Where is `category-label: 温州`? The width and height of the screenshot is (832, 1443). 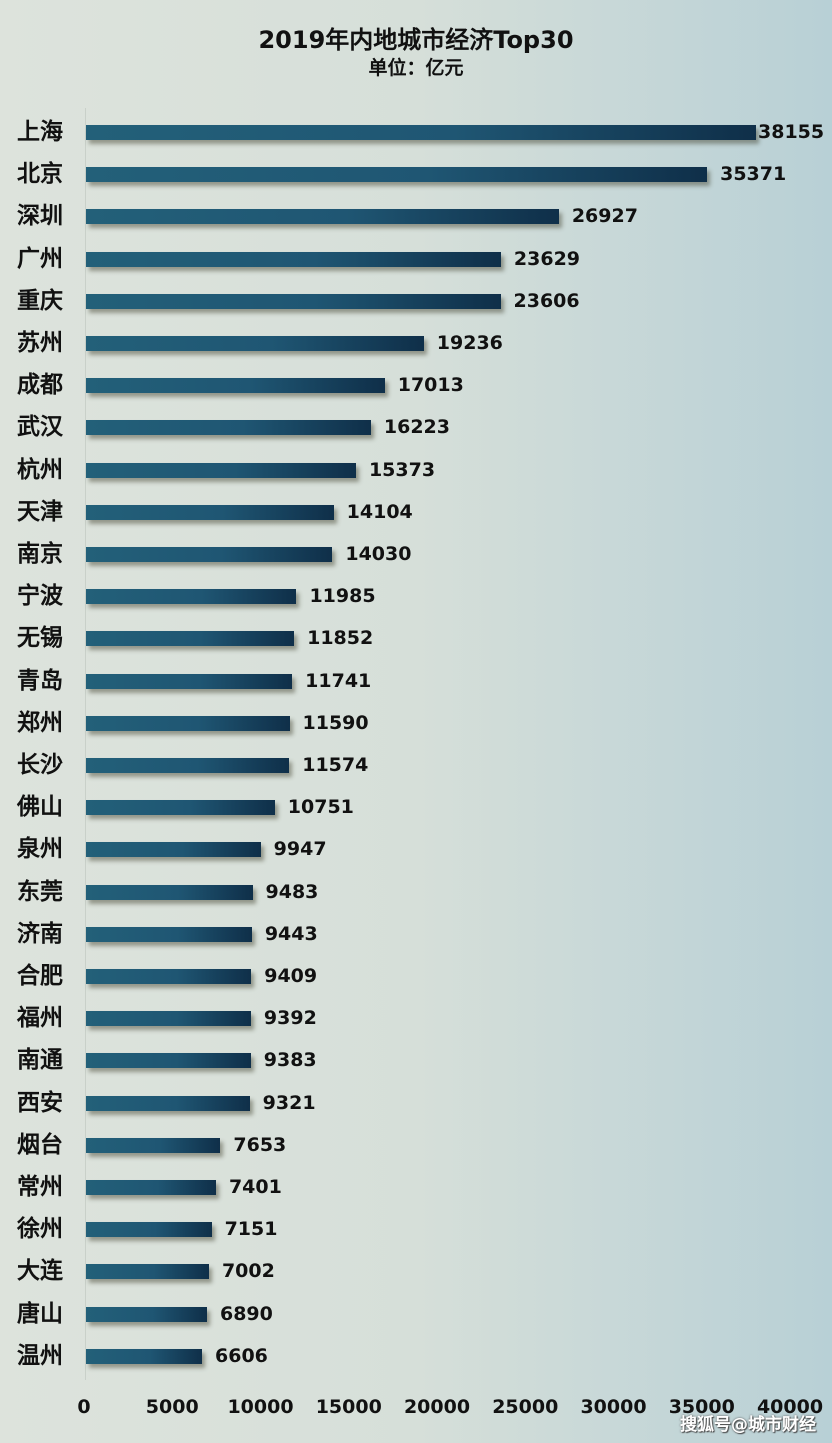 category-label: 温州 is located at coordinates (40, 1355).